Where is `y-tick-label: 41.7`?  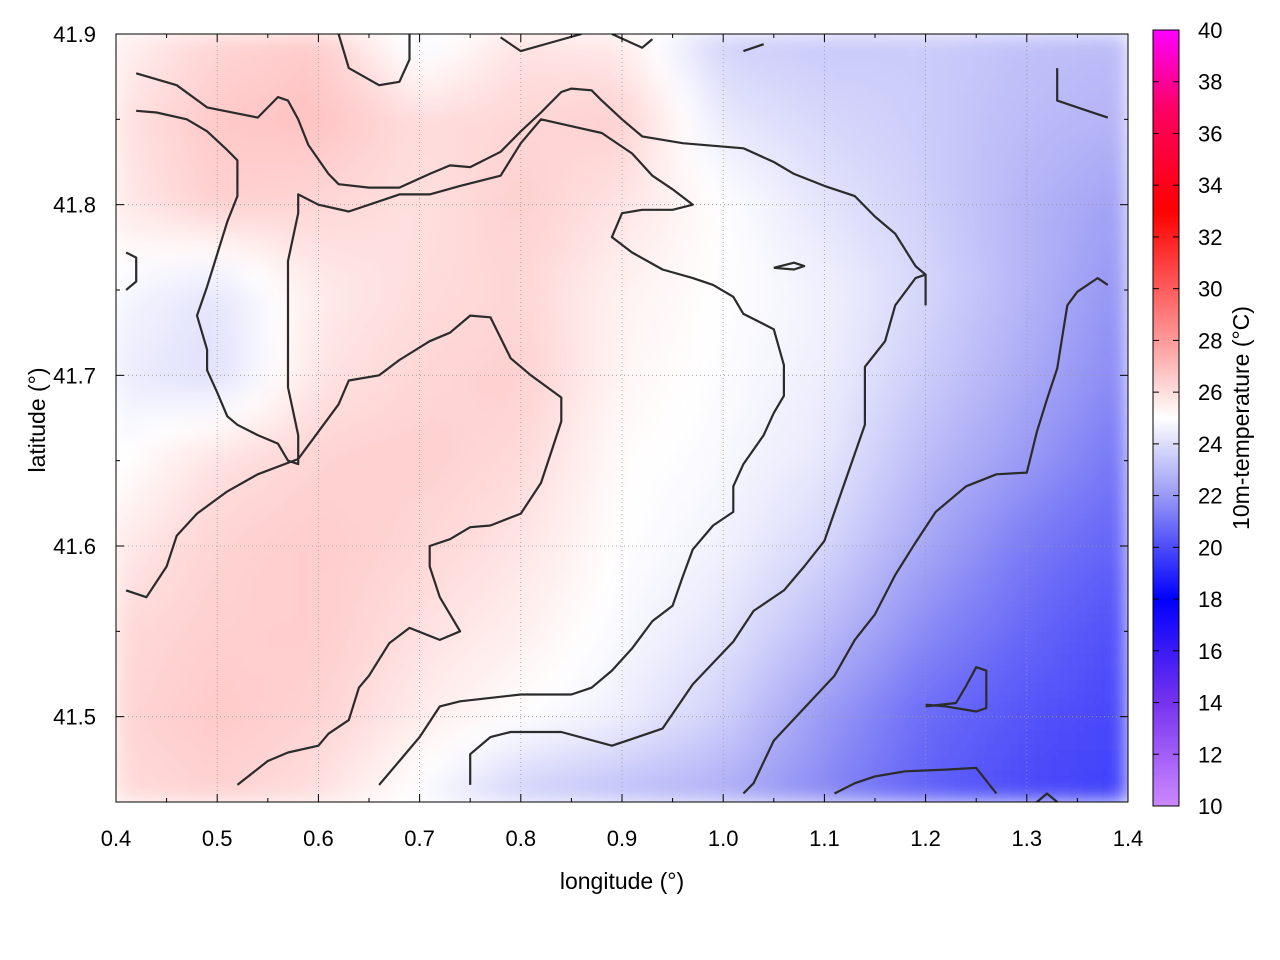
y-tick-label: 41.7 is located at coordinates (74, 375).